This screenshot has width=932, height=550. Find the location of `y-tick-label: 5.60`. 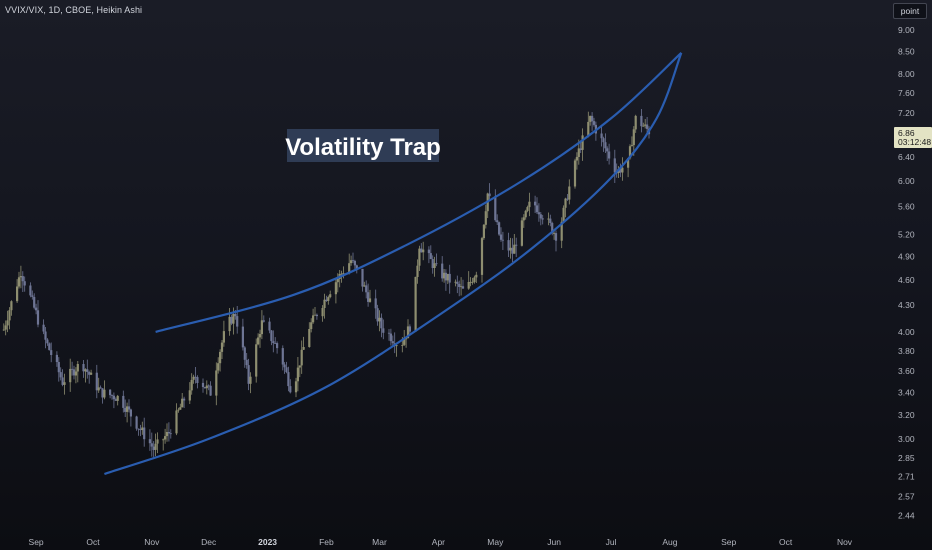

y-tick-label: 5.60 is located at coordinates (906, 207).